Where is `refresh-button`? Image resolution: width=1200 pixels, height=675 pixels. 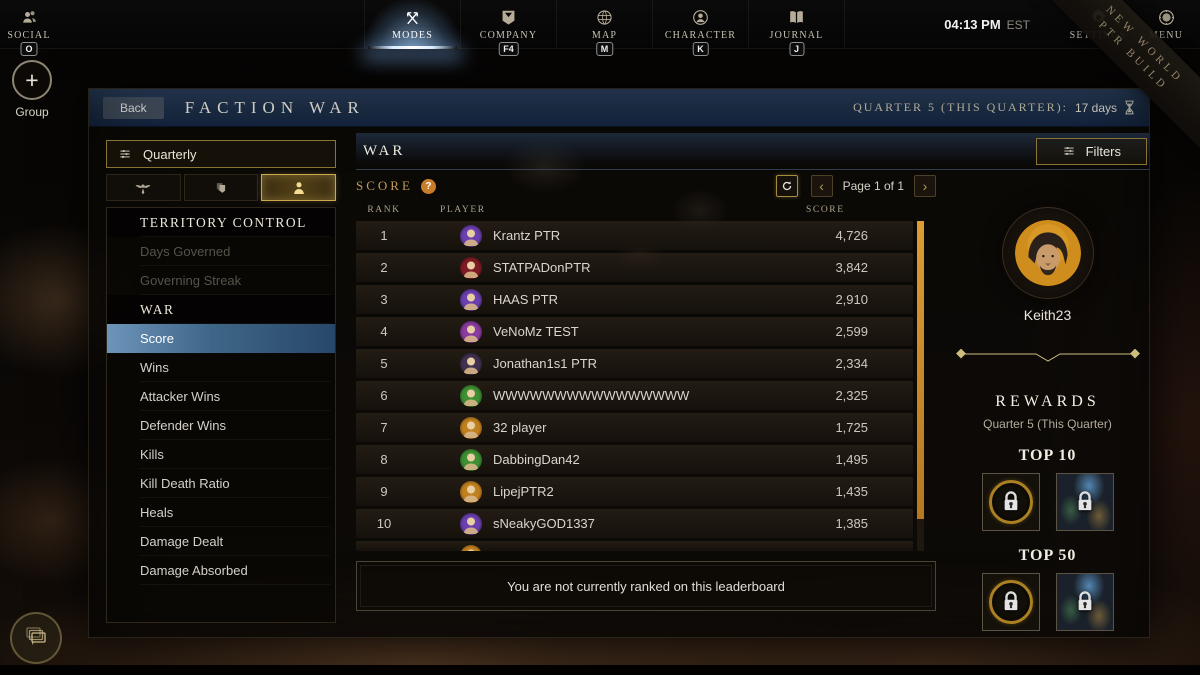 refresh-button is located at coordinates (786, 186).